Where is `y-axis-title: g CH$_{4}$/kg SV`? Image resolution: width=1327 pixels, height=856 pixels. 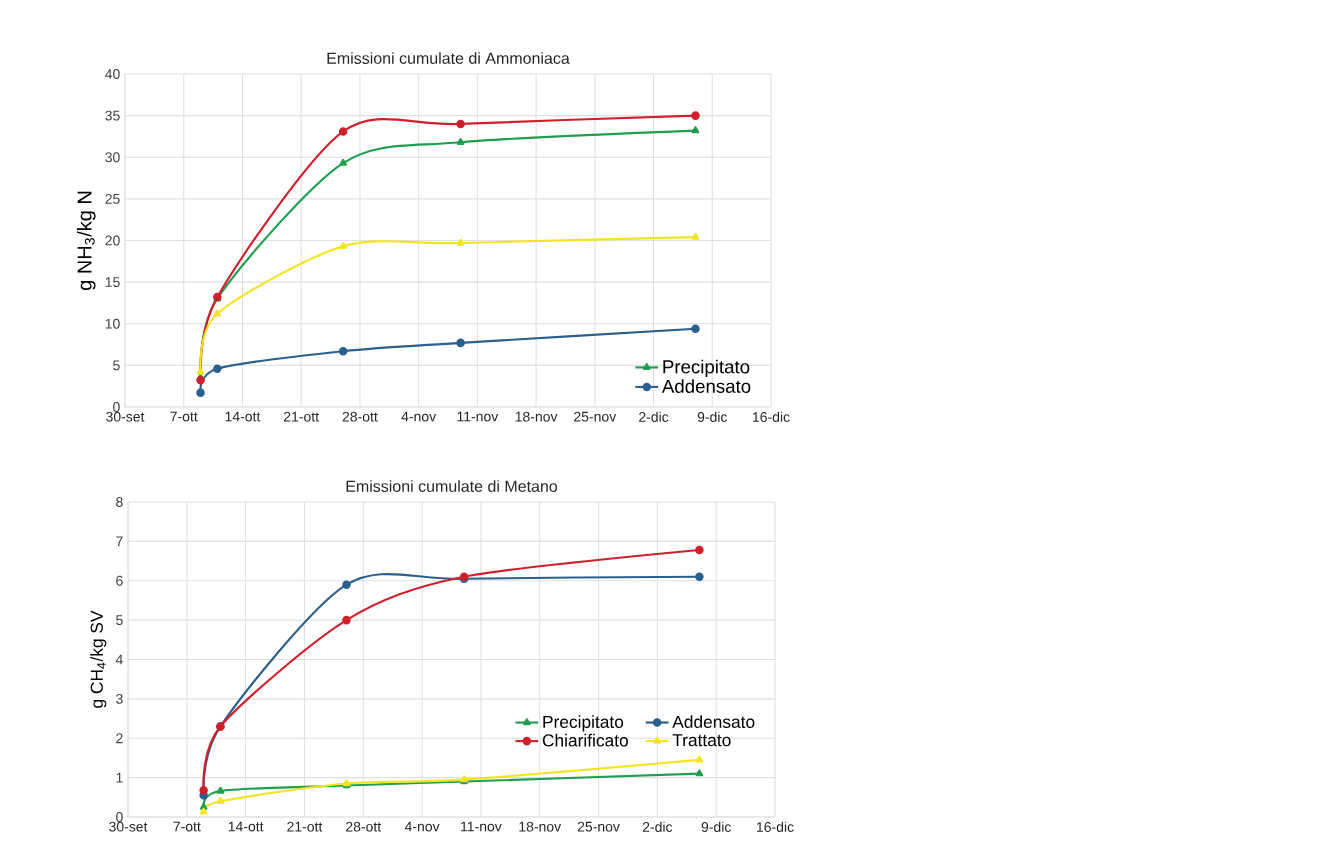 y-axis-title: g CH$_{4}$/kg SV is located at coordinates (98, 659).